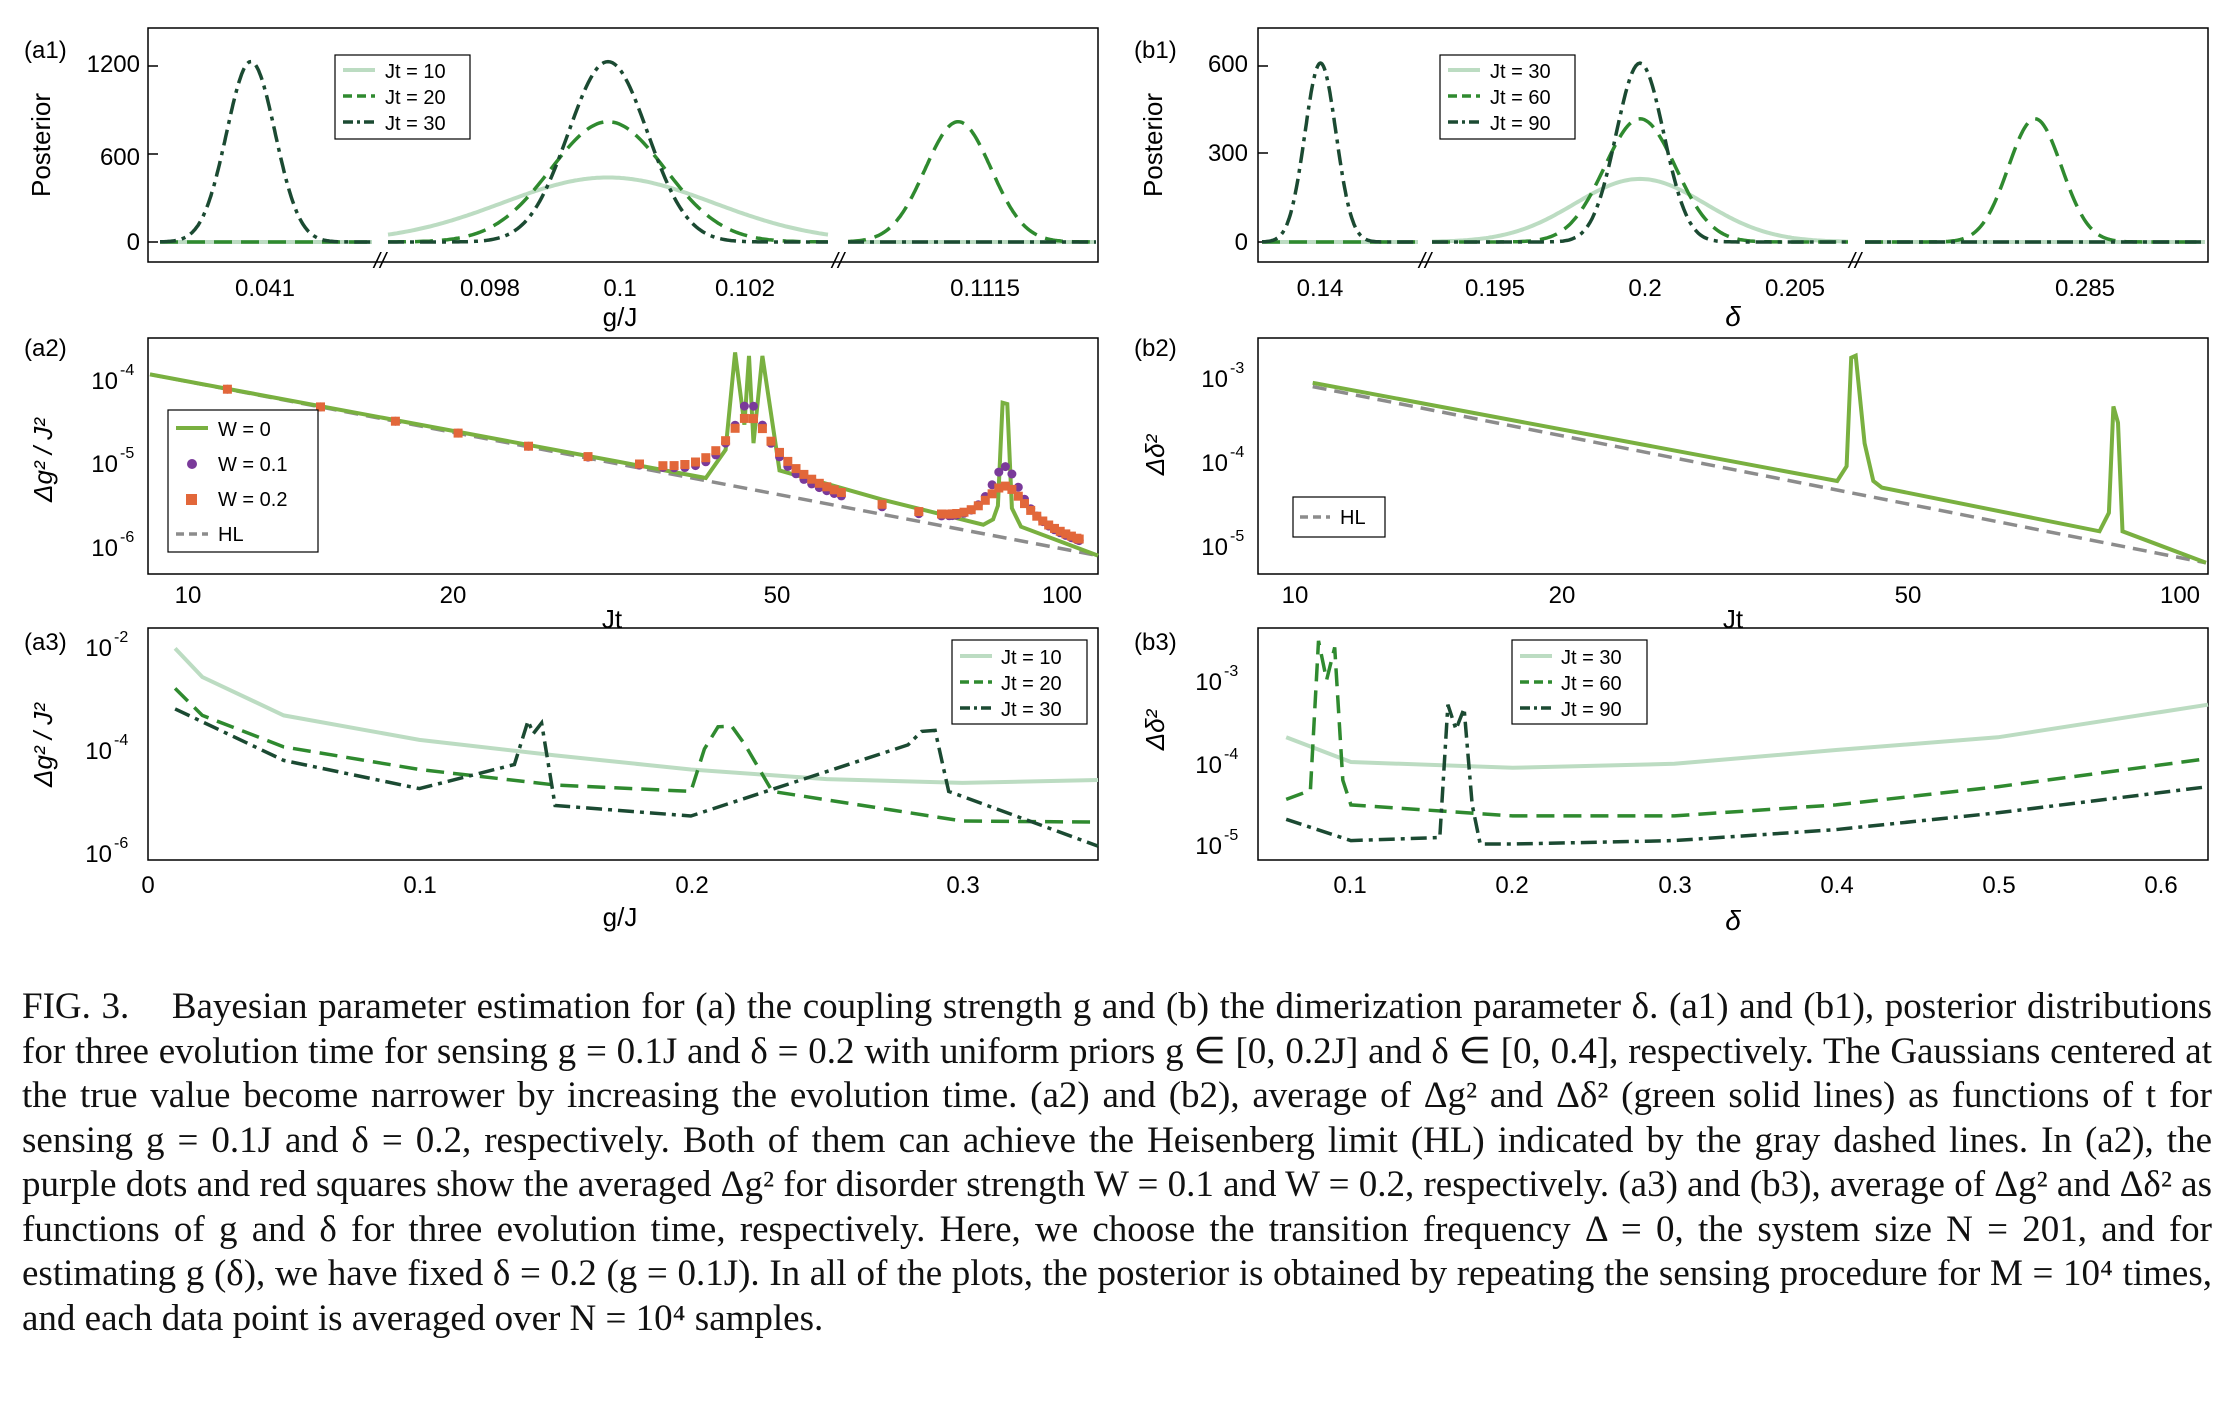 This screenshot has height=1410, width=2232. I want to click on legend-label-a2-3: HL, so click(231, 535).